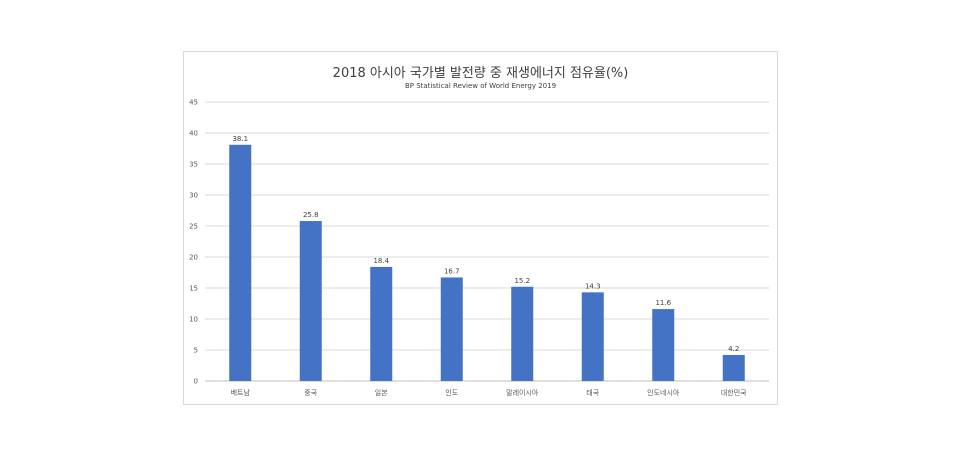  I want to click on data-label: 18.4, so click(381, 261).